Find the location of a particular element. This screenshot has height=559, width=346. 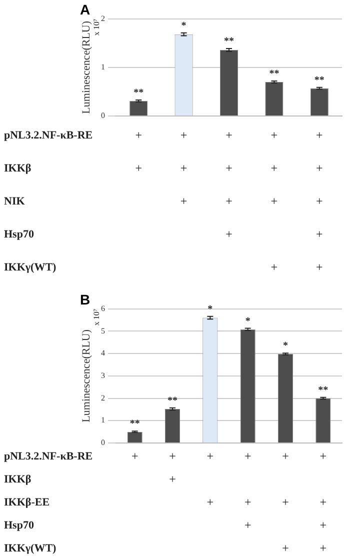

y-tick-label: 3 is located at coordinates (103, 375).